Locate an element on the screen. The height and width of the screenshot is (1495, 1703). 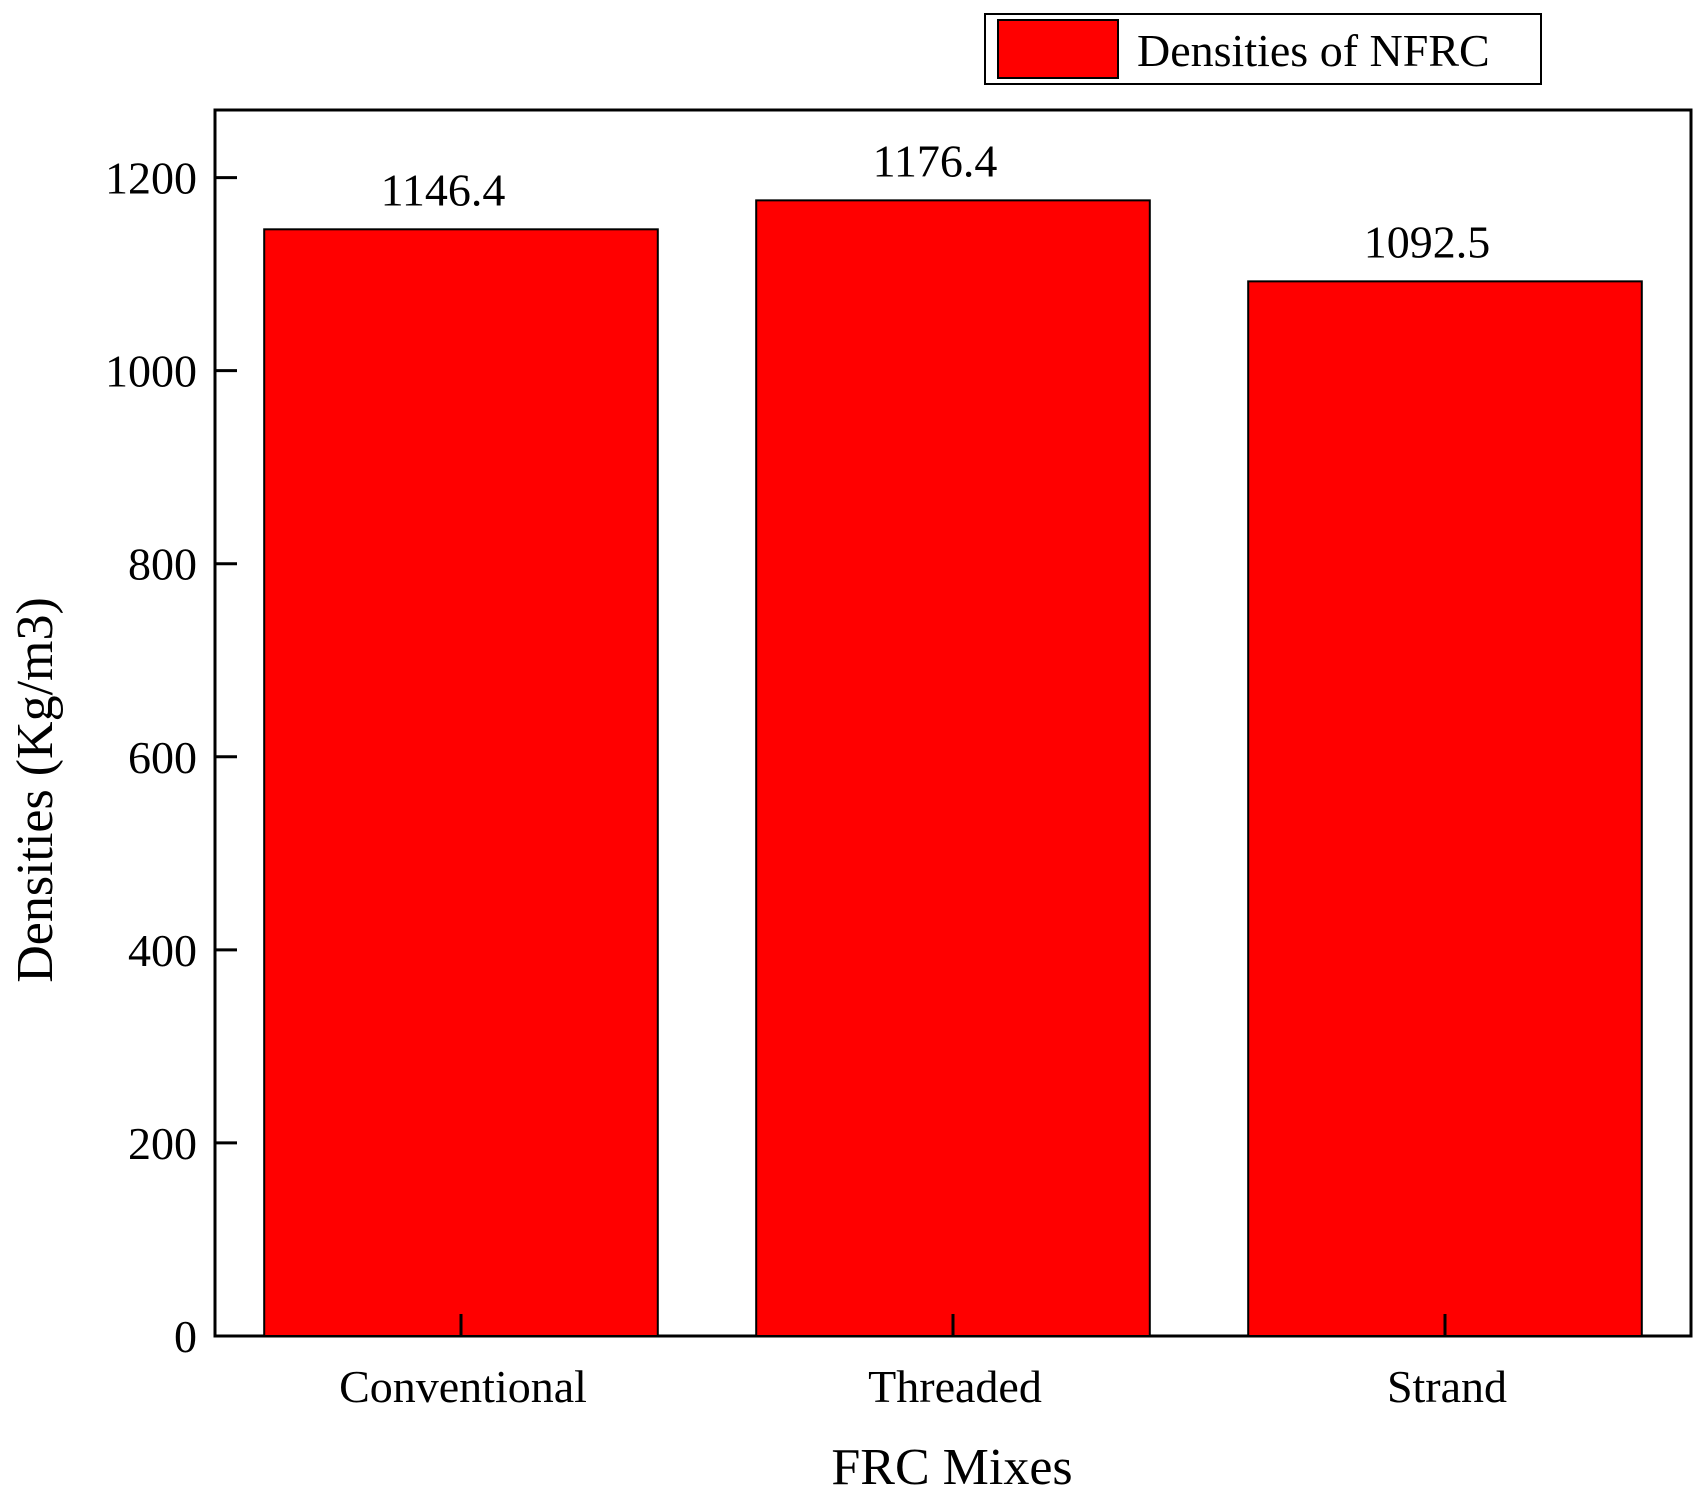
x-tick-label: Conventional is located at coordinates (463, 1386).